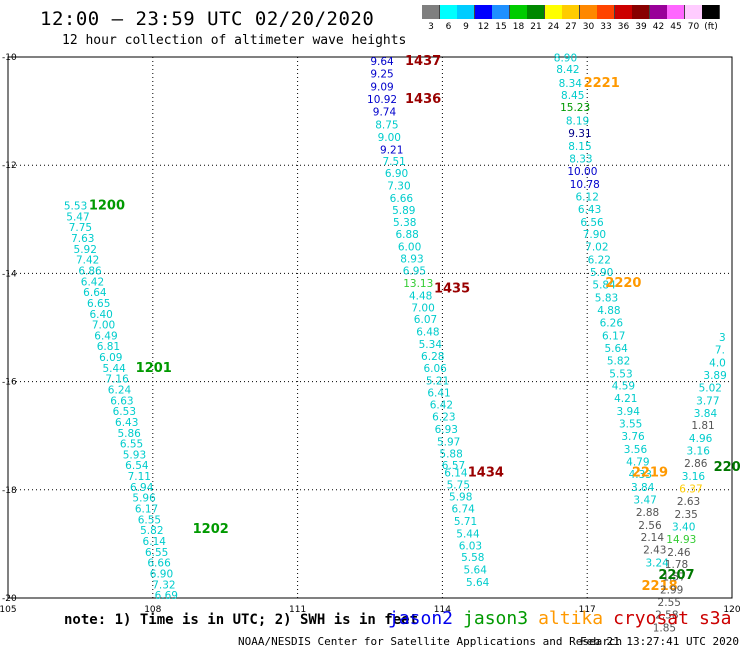  I want to click on wave-height-value: 5.75, so click(458, 486).